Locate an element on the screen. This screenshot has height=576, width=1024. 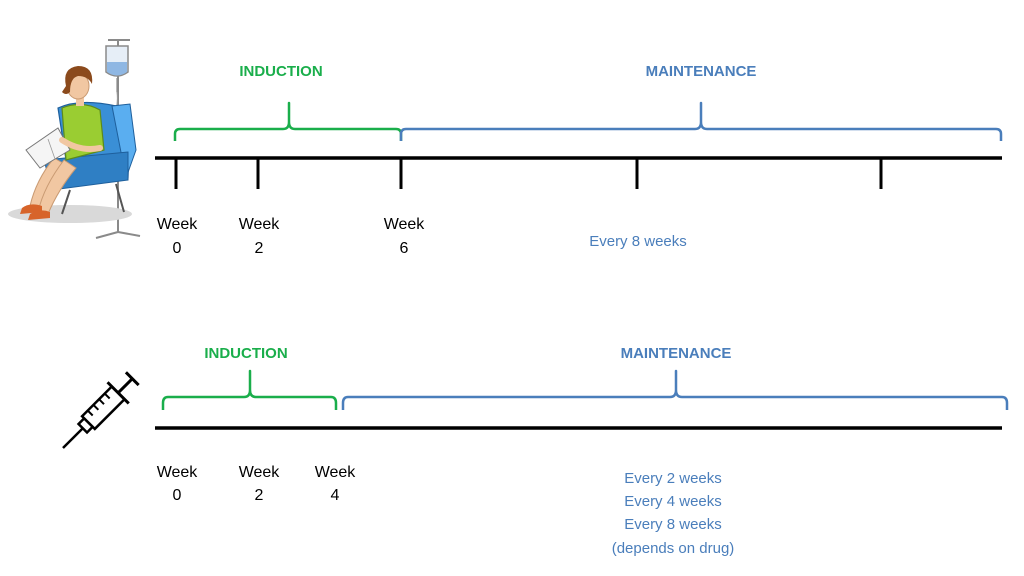
frequency-line: Every 4 weeks is located at coordinates (673, 501).